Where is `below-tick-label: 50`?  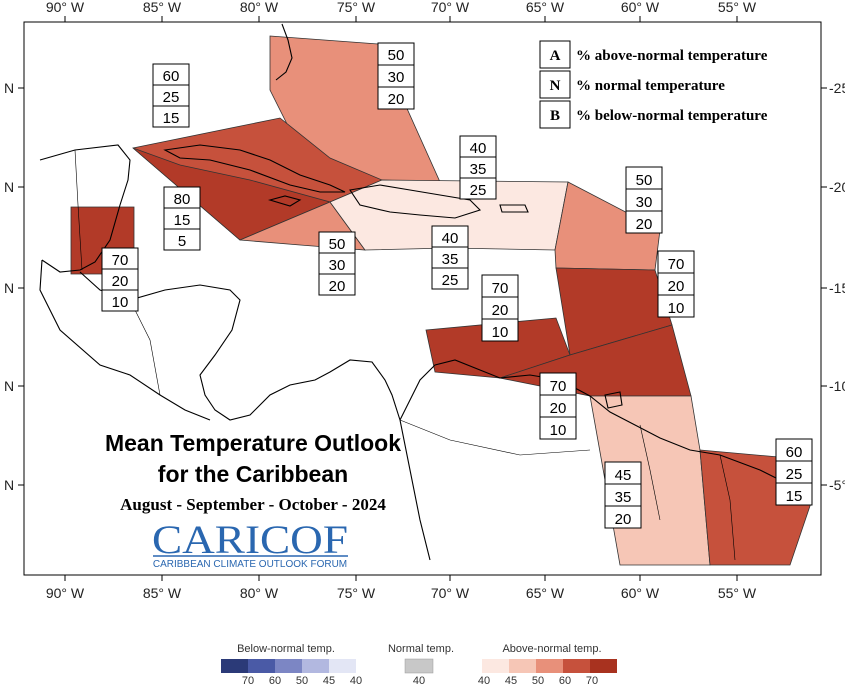 below-tick-label: 50 is located at coordinates (302, 679).